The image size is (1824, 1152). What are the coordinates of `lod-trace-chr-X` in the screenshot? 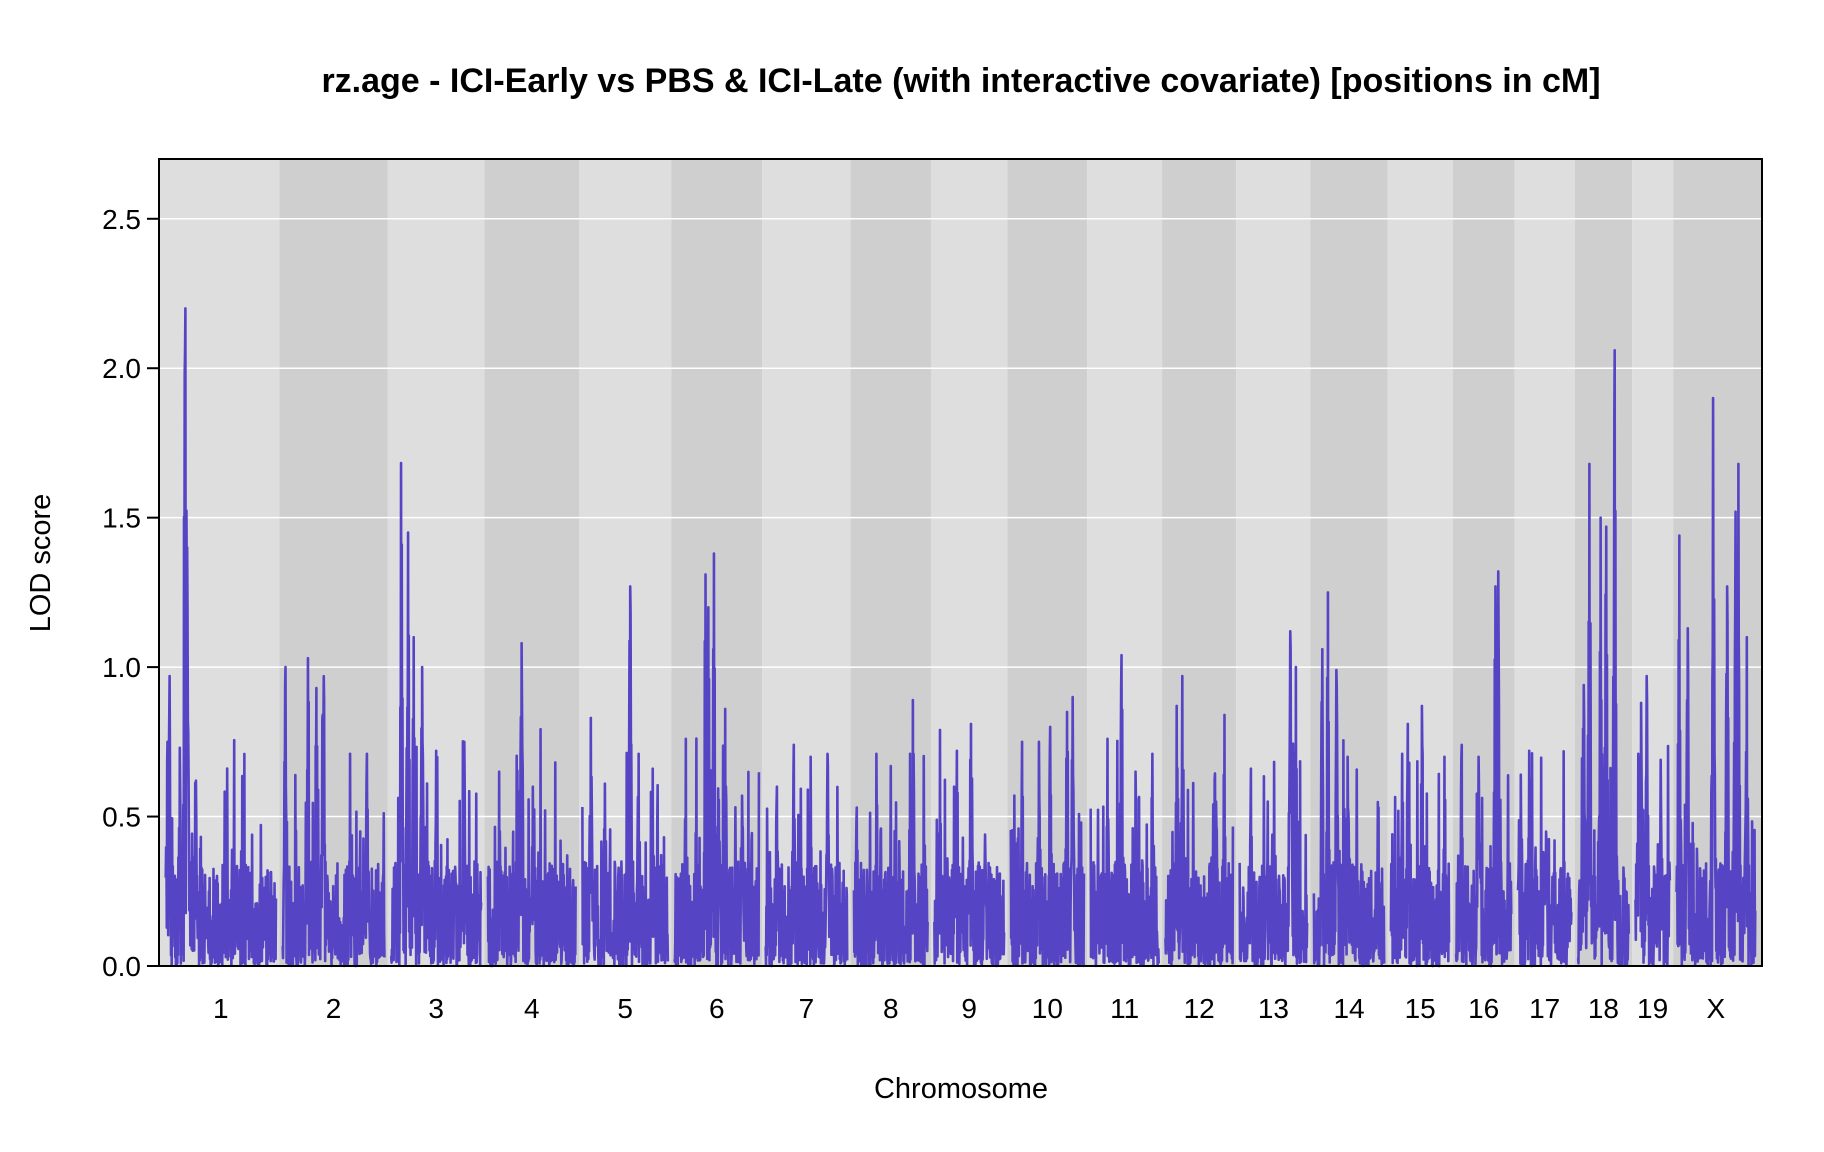 It's located at (1716, 681).